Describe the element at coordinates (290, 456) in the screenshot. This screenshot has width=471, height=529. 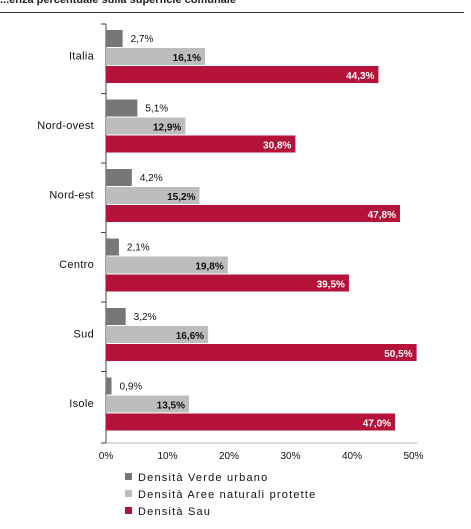
I see `x-tick-label: 30%` at that location.